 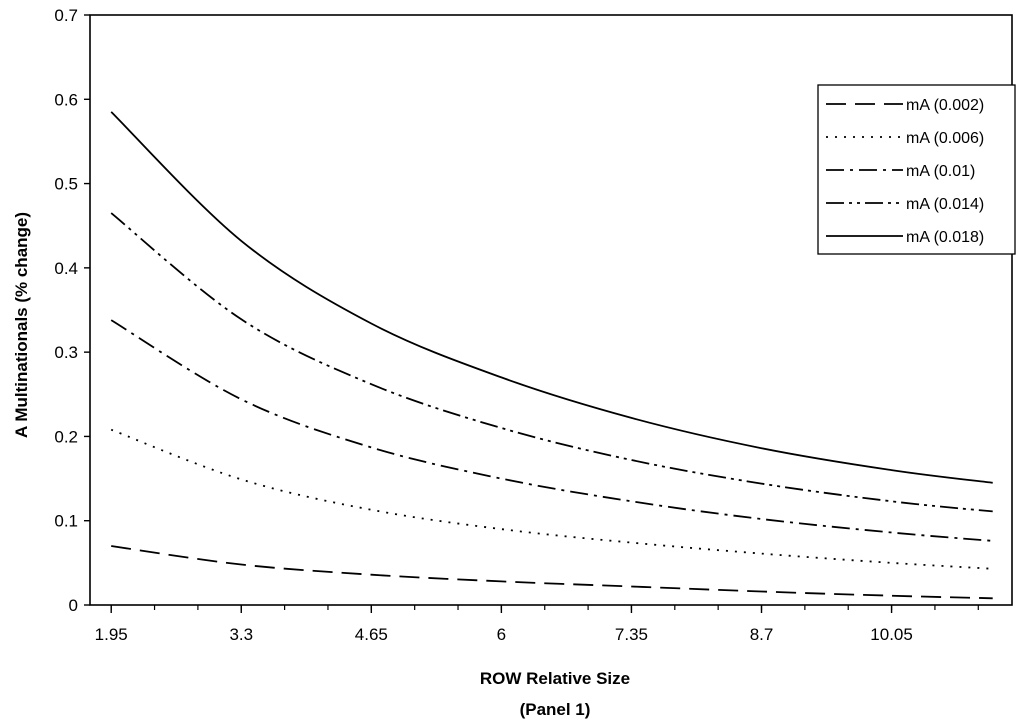 I want to click on y-tick-label: 0, so click(x=73, y=605).